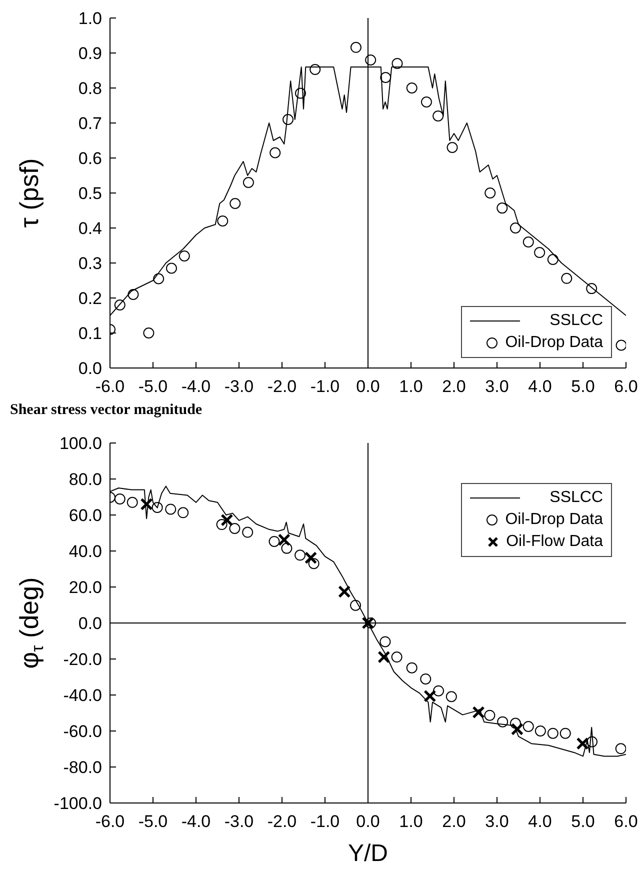  What do you see at coordinates (78, 804) in the screenshot?
I see `y-tick-label: -100.0` at bounding box center [78, 804].